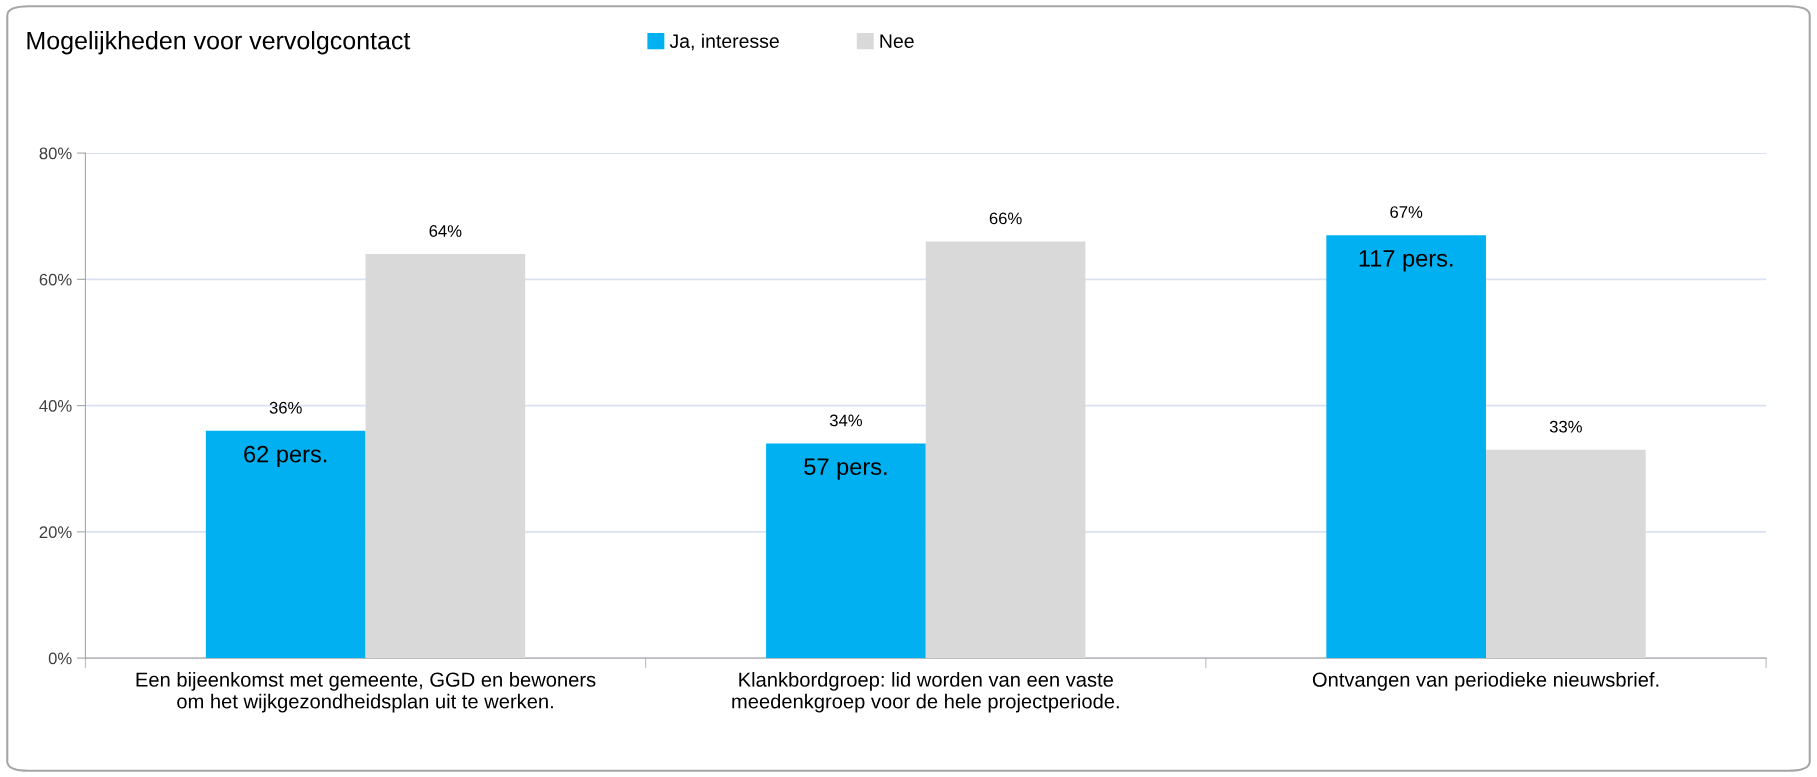 Image resolution: width=1817 pixels, height=777 pixels. I want to click on annotation: 62 pers., so click(285, 456).